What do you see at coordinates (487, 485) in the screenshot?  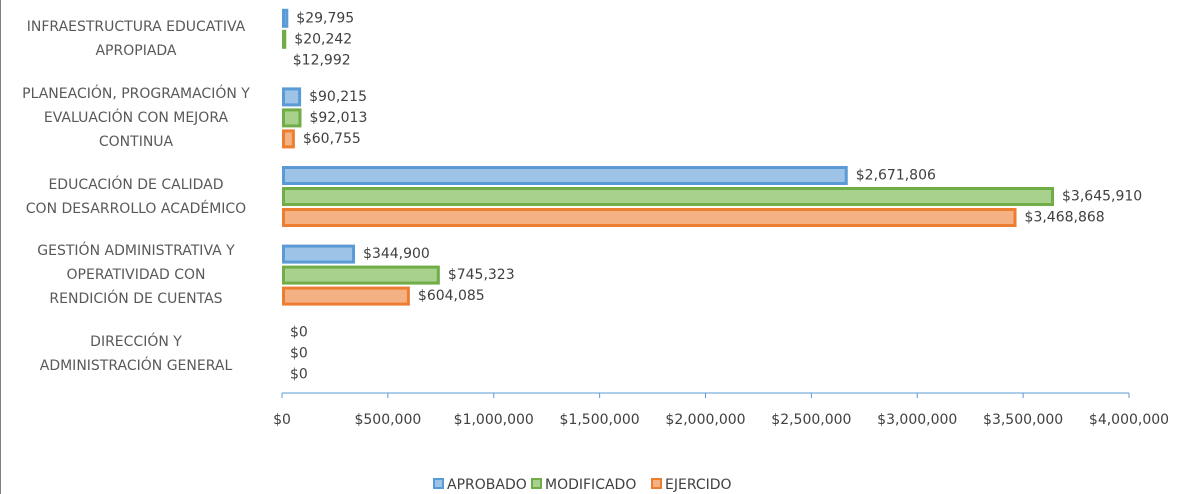 I see `legend-label: APROBADO` at bounding box center [487, 485].